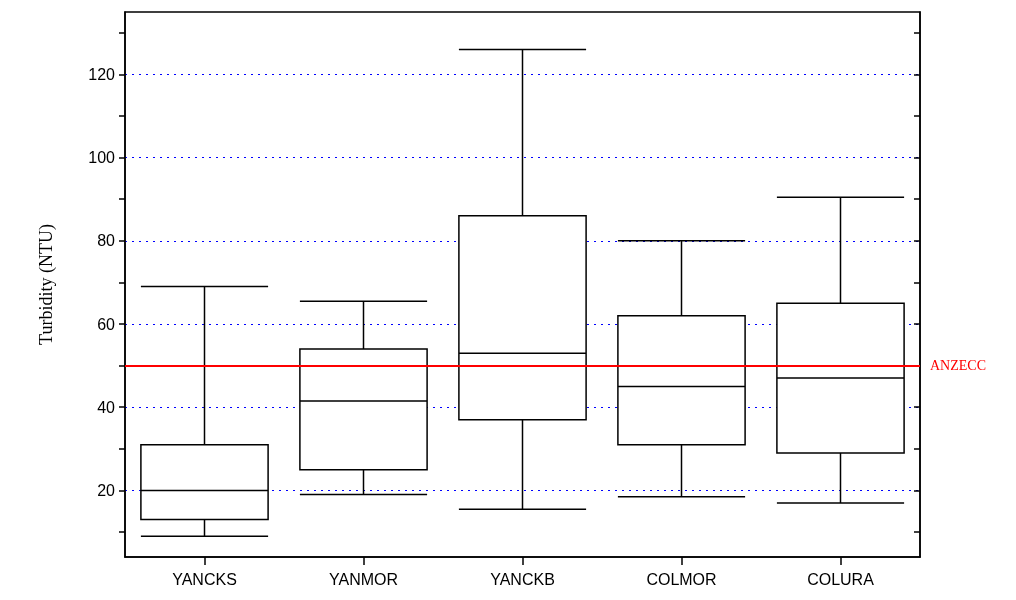 This screenshot has width=1016, height=600. What do you see at coordinates (106, 324) in the screenshot?
I see `y-tick-label: 60` at bounding box center [106, 324].